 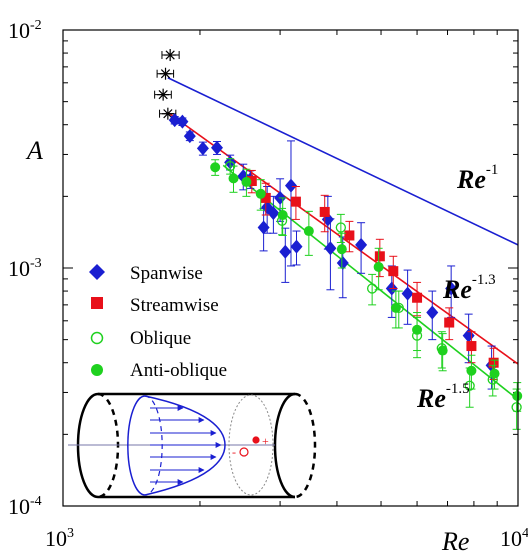 What do you see at coordinates (166, 273) in the screenshot?
I see `legend-label-spanwise: Spanwise` at bounding box center [166, 273].